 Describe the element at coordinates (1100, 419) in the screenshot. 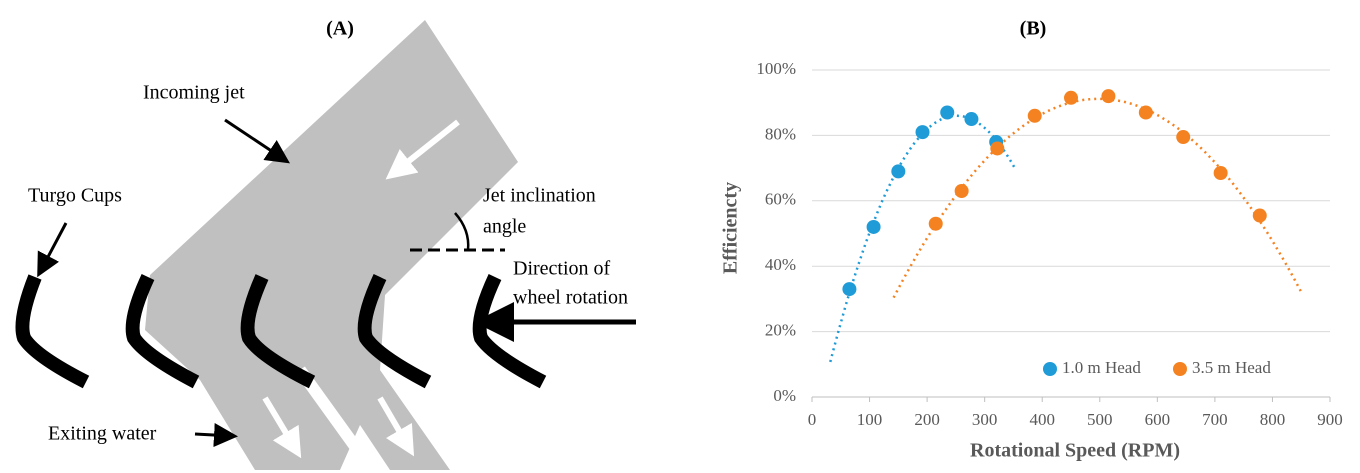

I see `x-tick-label: 500` at that location.